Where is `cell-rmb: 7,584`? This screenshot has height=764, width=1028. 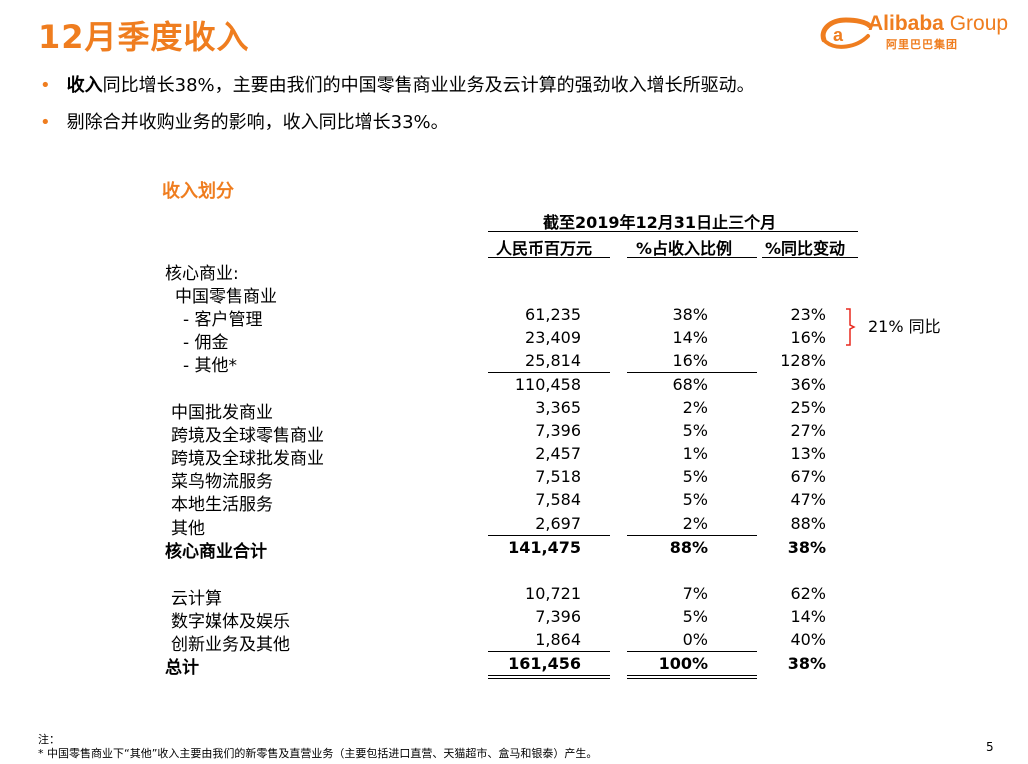 cell-rmb: 7,584 is located at coordinates (558, 499).